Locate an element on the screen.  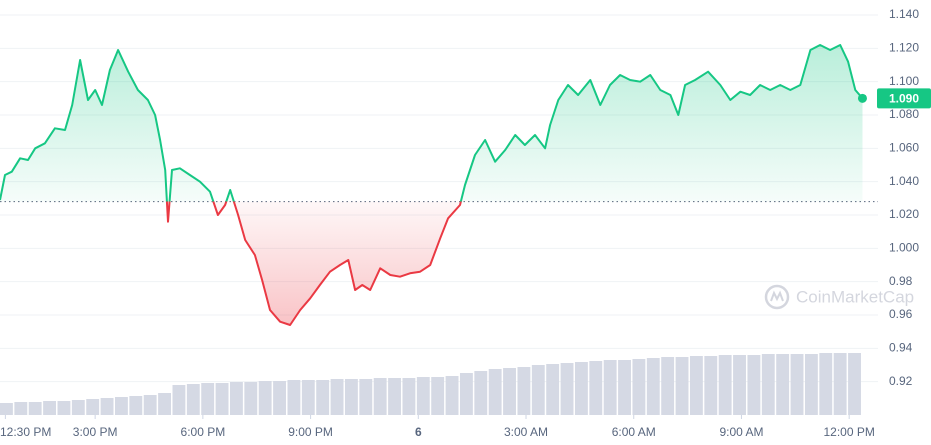
x-tick-label: 9:00 PM is located at coordinates (310, 432).